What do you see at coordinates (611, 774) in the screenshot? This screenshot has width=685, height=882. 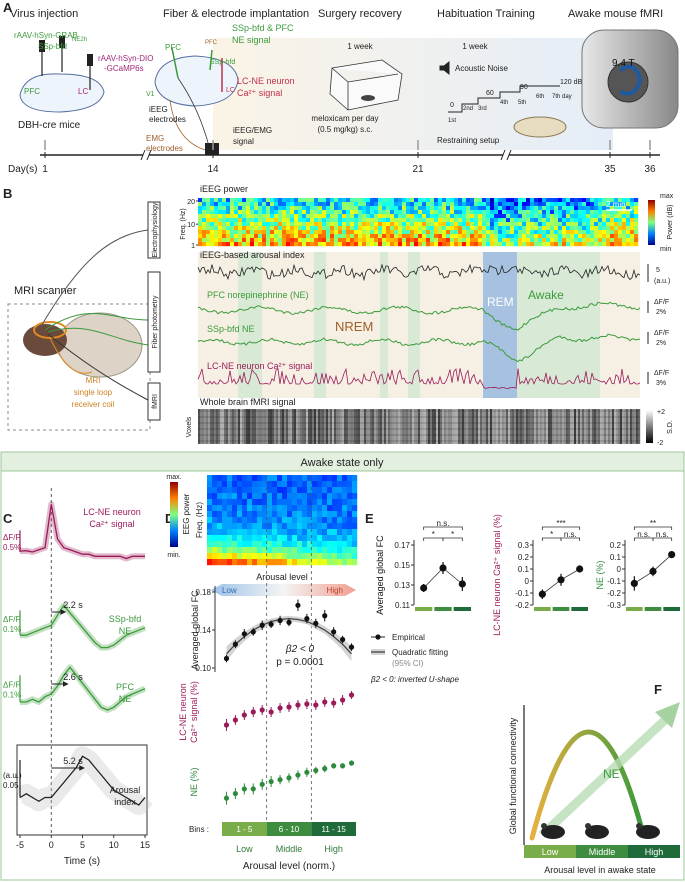 I see `label: NE` at bounding box center [611, 774].